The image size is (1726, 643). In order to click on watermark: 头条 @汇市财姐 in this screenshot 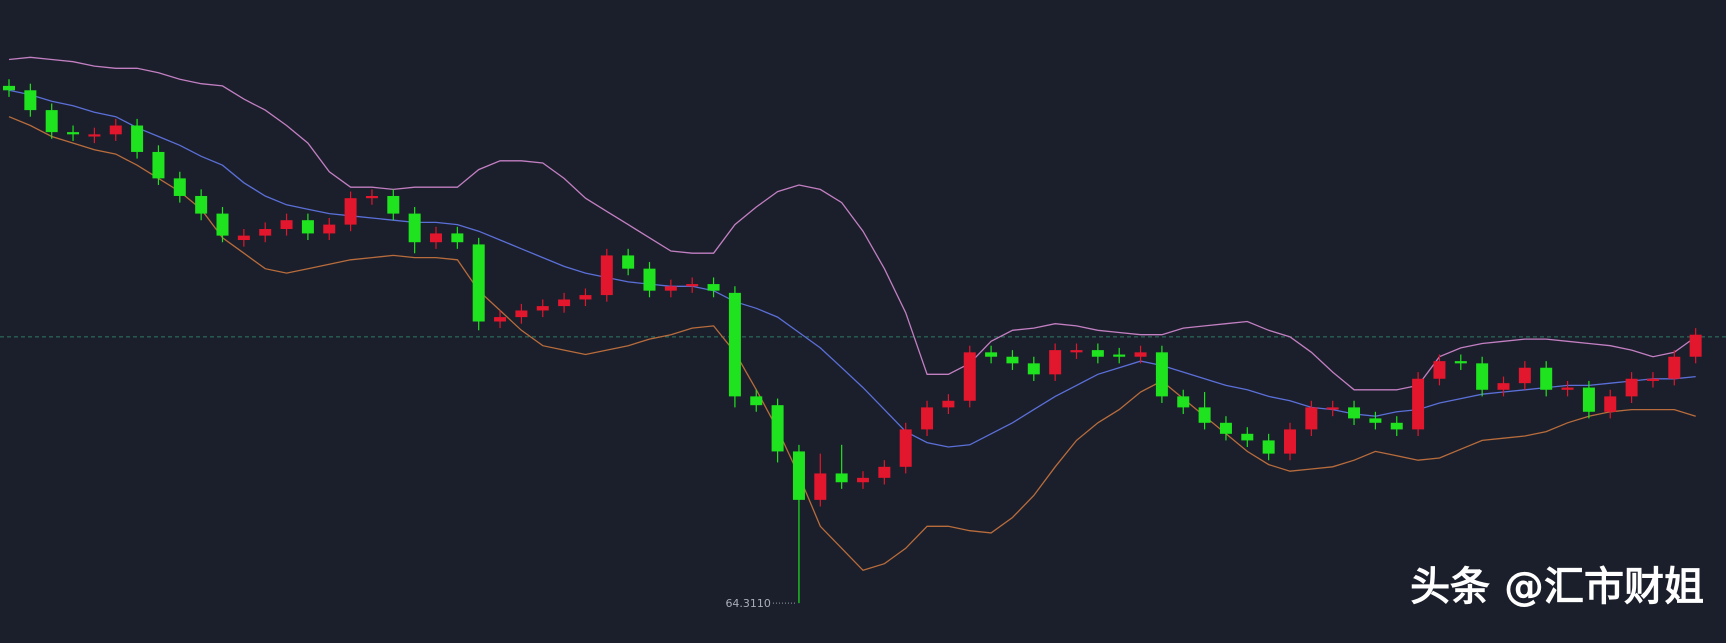, I will do `click(1557, 587)`.